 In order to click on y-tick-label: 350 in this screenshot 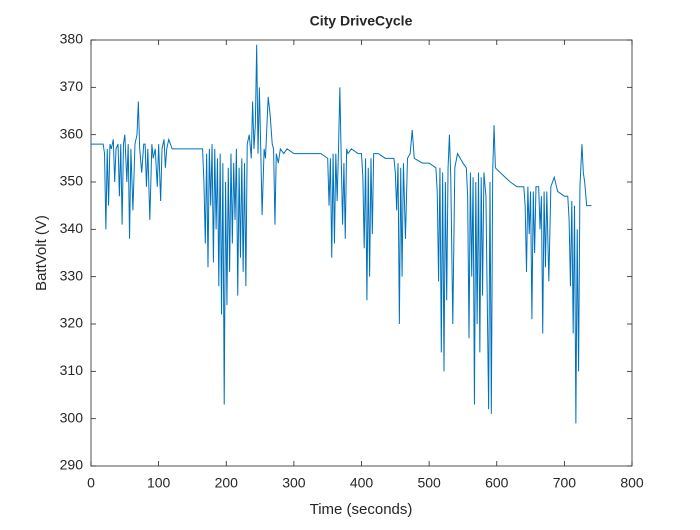, I will do `click(72, 181)`.